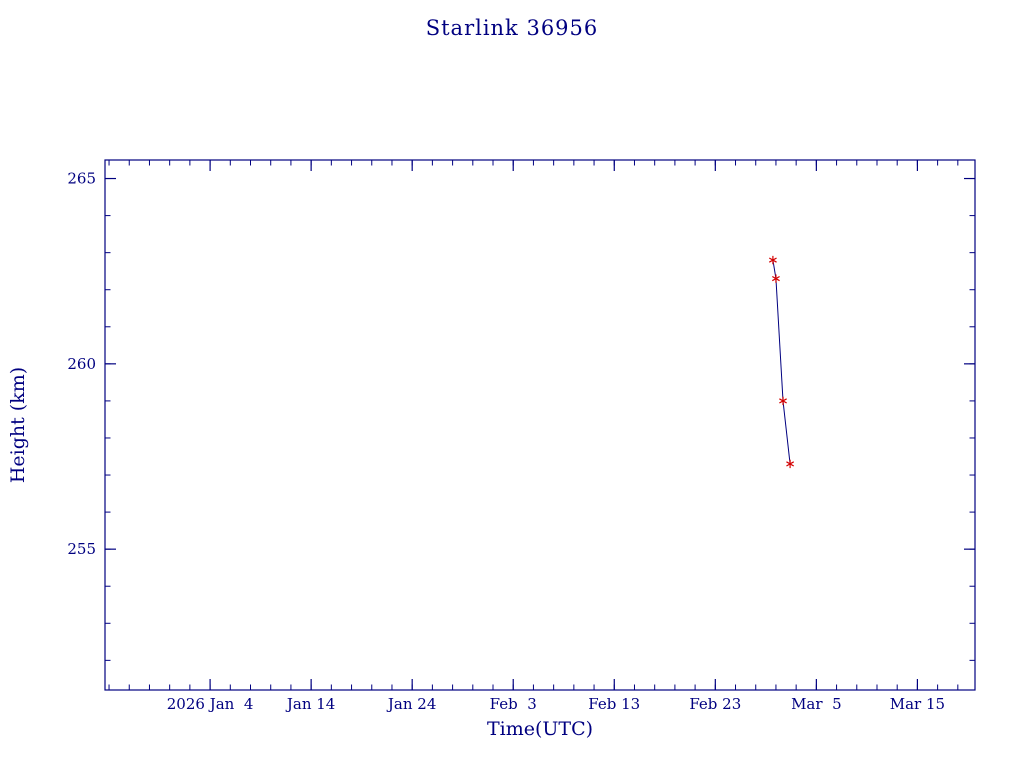  Describe the element at coordinates (917, 704) in the screenshot. I see `x-tick-label: Mar 15` at that location.